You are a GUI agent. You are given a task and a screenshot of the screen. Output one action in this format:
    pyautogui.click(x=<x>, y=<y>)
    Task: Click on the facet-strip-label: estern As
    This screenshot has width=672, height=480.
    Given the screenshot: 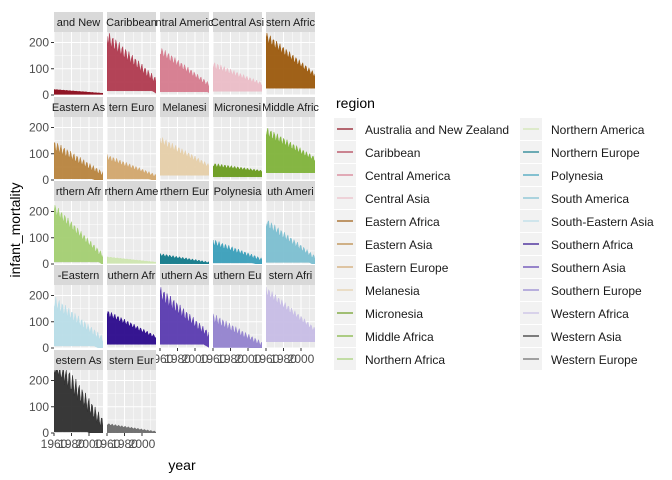 What is the action you would take?
    pyautogui.click(x=79, y=361)
    